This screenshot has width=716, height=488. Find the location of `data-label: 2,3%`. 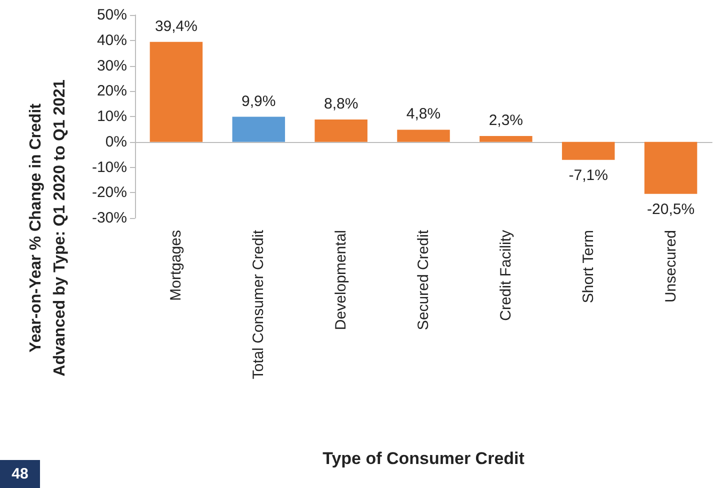

data-label: 2,3% is located at coordinates (506, 121).